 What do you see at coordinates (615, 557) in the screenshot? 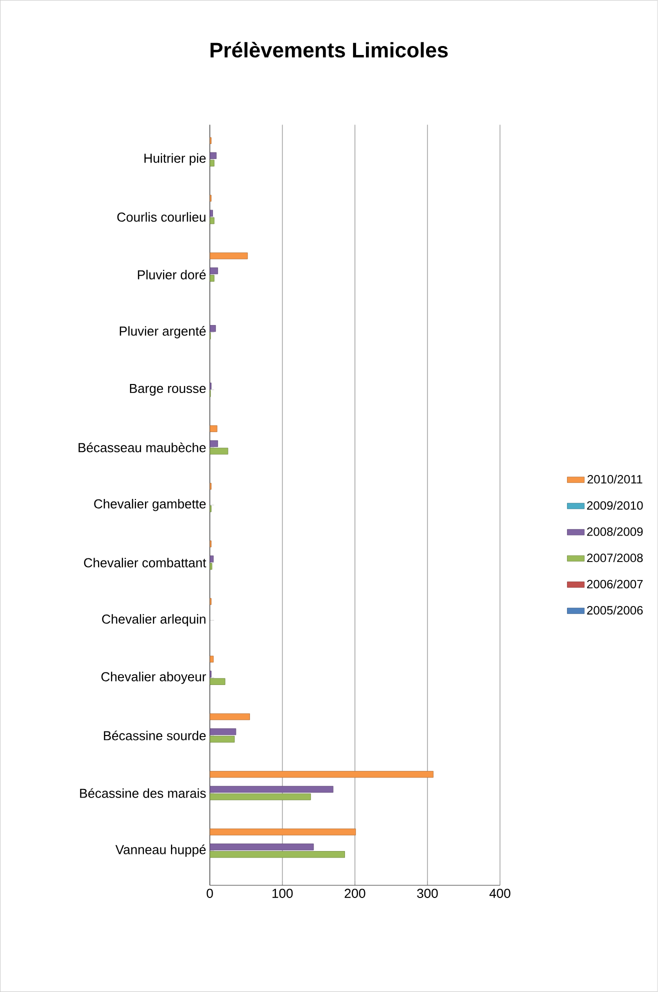
I see `legend-label: 2007/2008` at bounding box center [615, 557].